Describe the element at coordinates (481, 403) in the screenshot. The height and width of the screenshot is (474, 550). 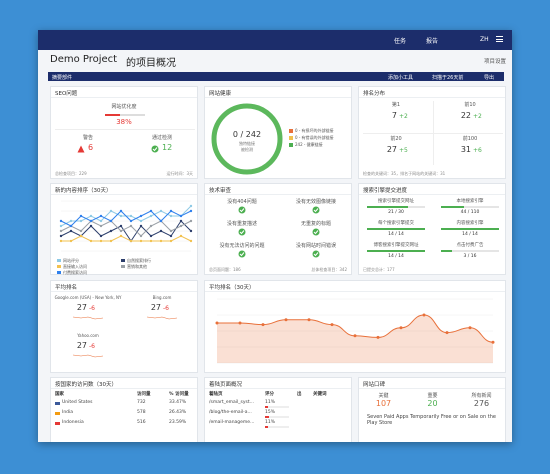
I see `reputation-value: 276` at that location.